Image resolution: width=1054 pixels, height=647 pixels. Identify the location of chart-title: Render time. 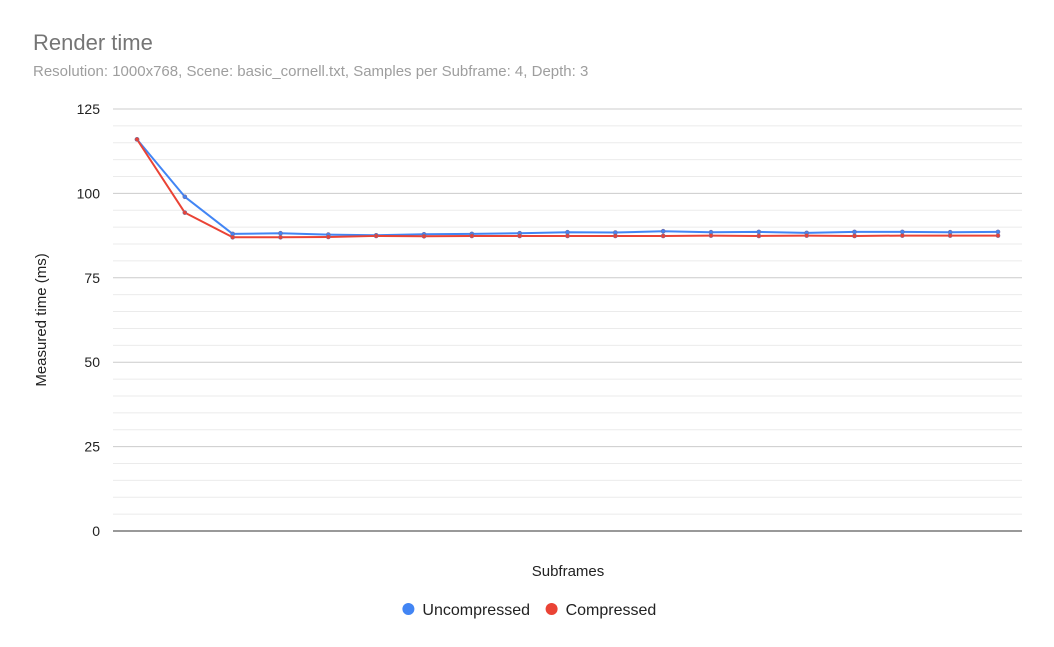
(93, 42).